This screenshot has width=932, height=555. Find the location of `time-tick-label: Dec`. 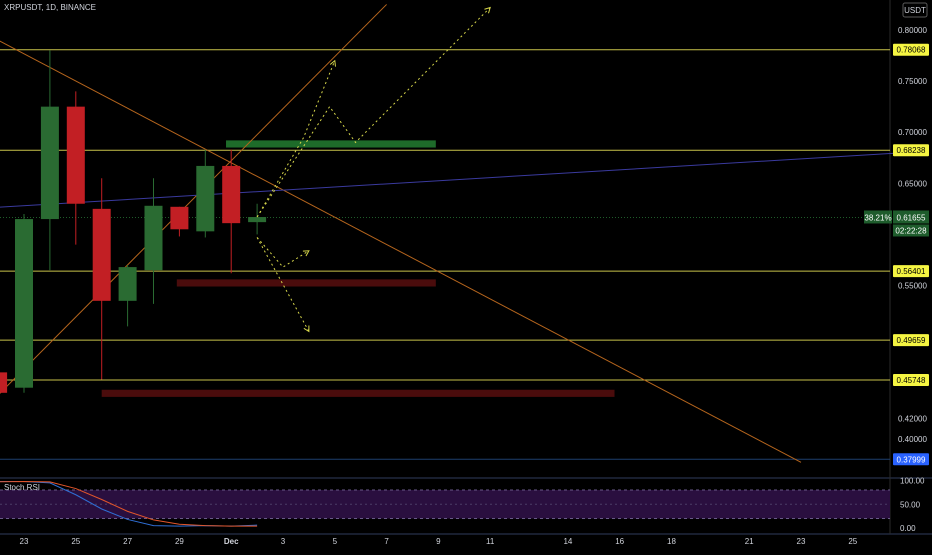

time-tick-label: Dec is located at coordinates (231, 541).